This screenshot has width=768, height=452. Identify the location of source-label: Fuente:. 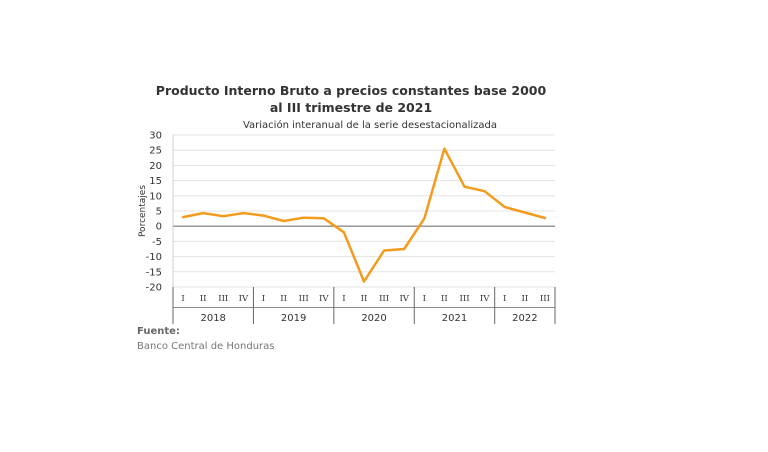
(158, 331).